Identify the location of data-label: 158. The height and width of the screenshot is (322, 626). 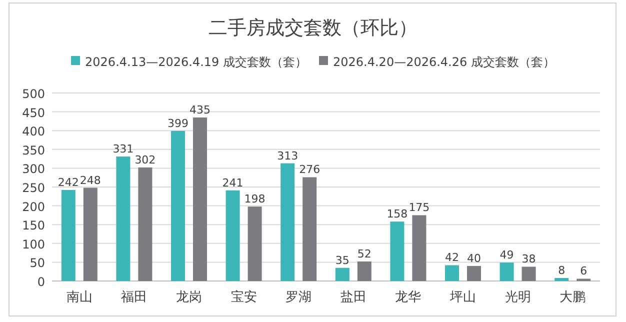
(397, 214).